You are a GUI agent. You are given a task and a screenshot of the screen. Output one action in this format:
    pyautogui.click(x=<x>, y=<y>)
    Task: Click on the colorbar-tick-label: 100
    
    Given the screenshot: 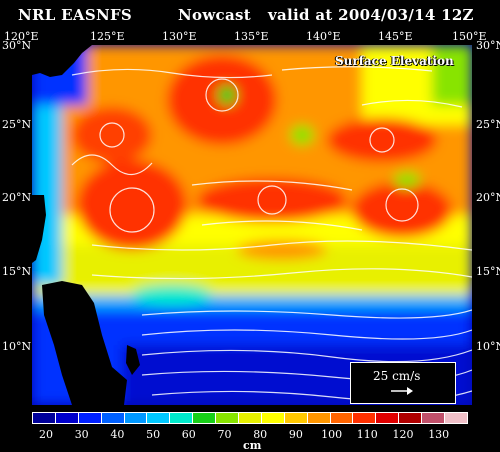 What is the action you would take?
    pyautogui.click(x=332, y=434)
    